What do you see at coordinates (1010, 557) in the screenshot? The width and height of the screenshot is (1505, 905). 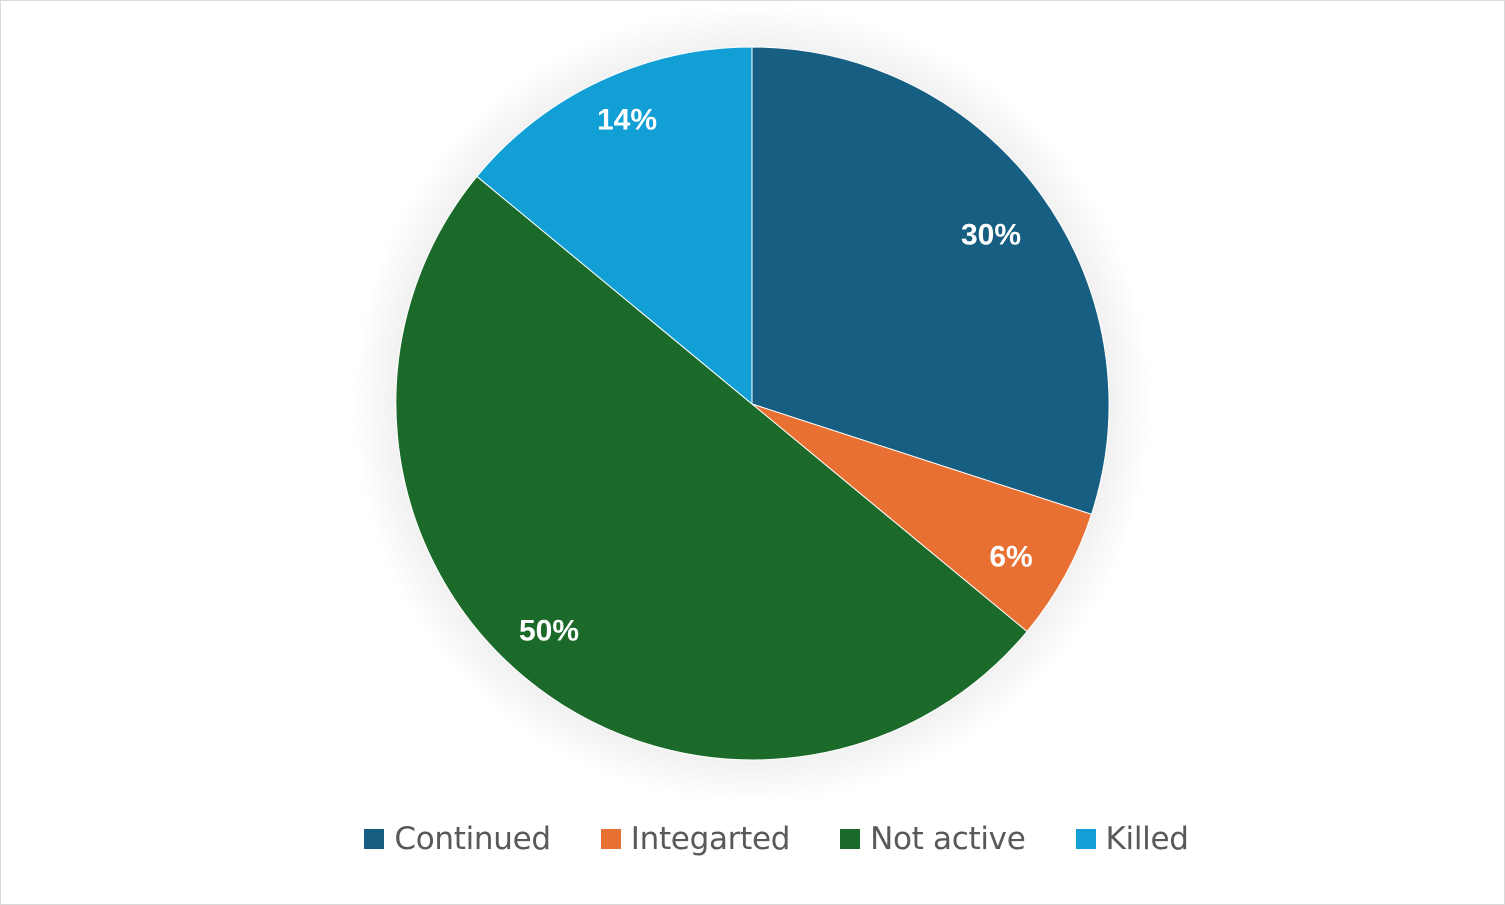 I see `data-label-integarted: 6%` at bounding box center [1010, 557].